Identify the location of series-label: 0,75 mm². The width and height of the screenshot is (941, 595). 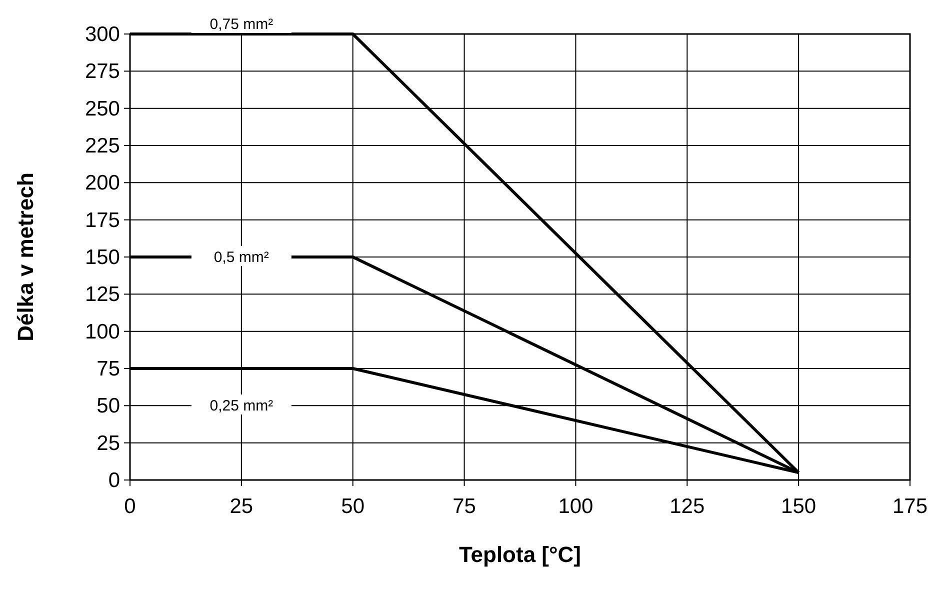
(242, 24).